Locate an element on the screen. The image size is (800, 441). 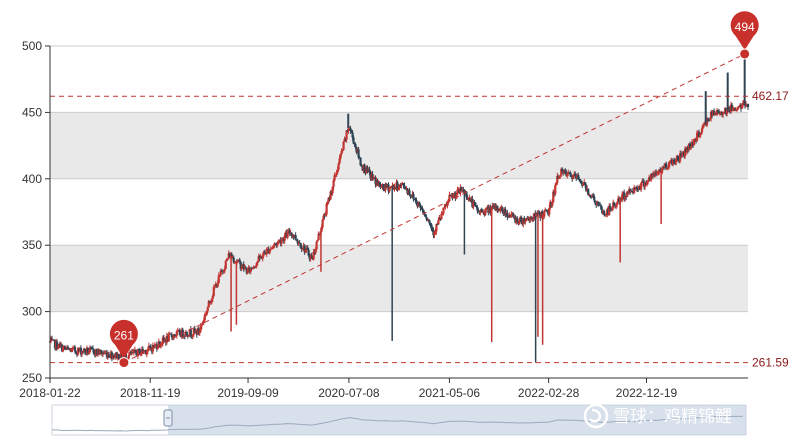
watermark-text: 雪球：鸡精锦鲤 is located at coordinates (672, 417).